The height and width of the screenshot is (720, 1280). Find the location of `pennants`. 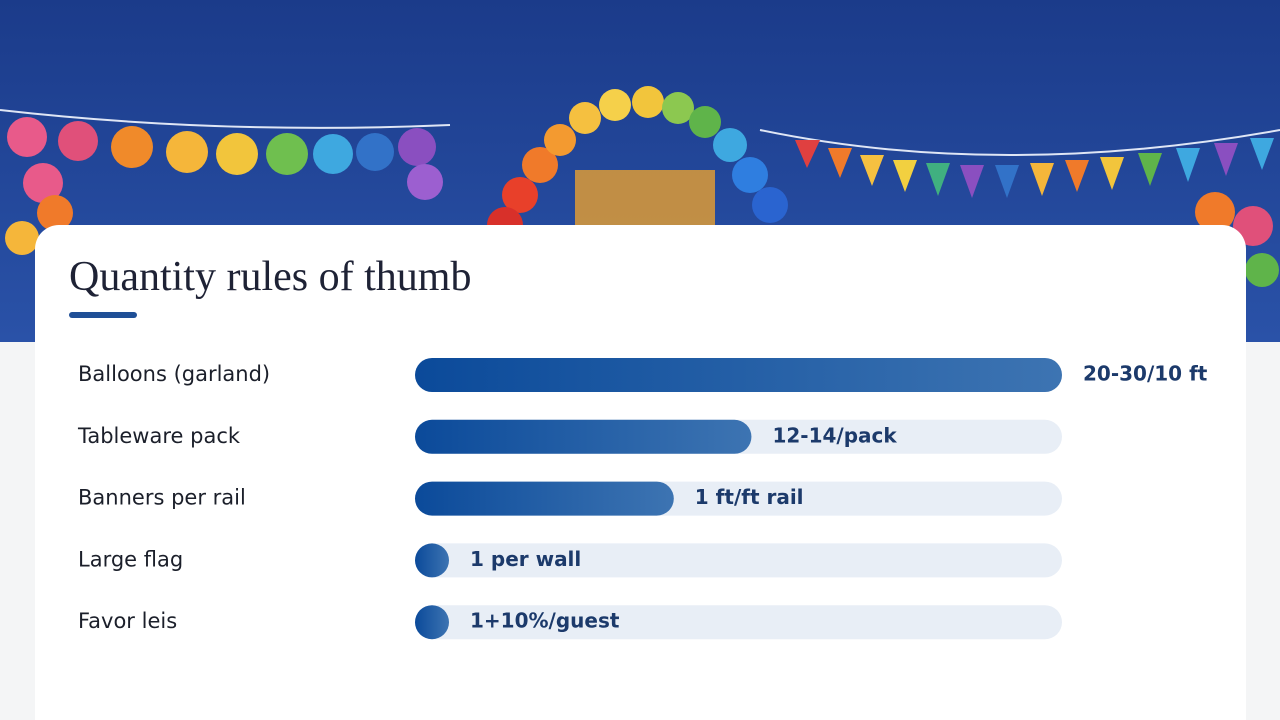

pennants is located at coordinates (1034, 168).